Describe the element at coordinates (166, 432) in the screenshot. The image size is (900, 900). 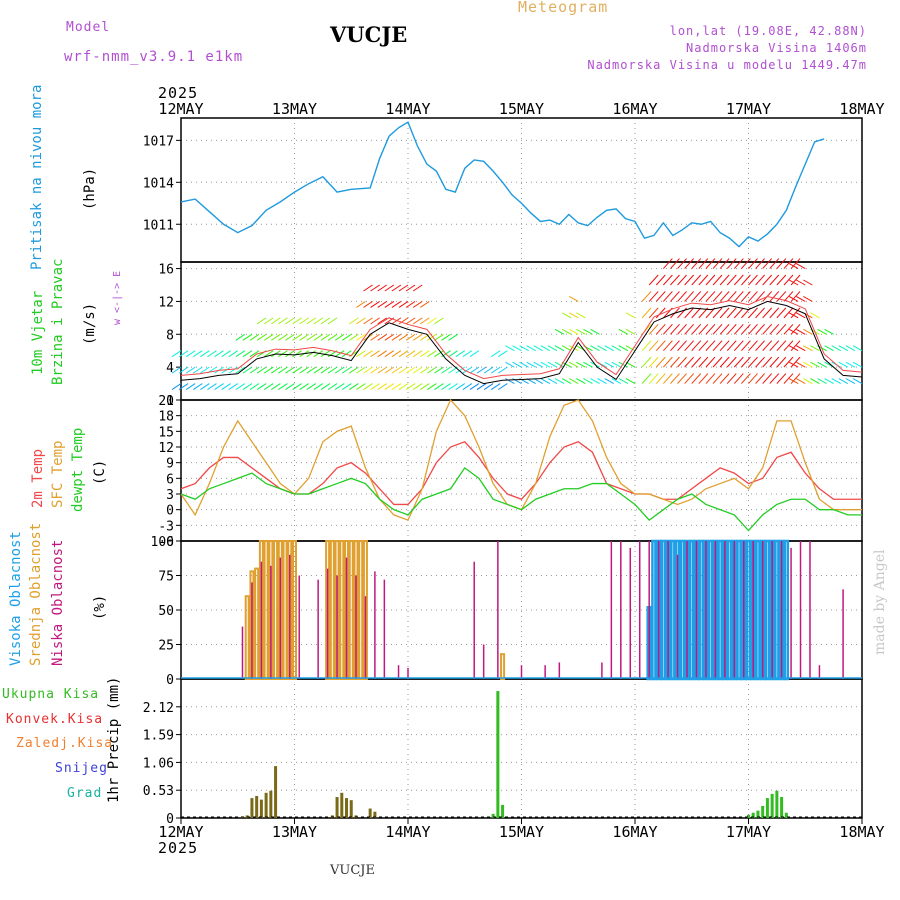
I see `y-tick-label: 15` at that location.